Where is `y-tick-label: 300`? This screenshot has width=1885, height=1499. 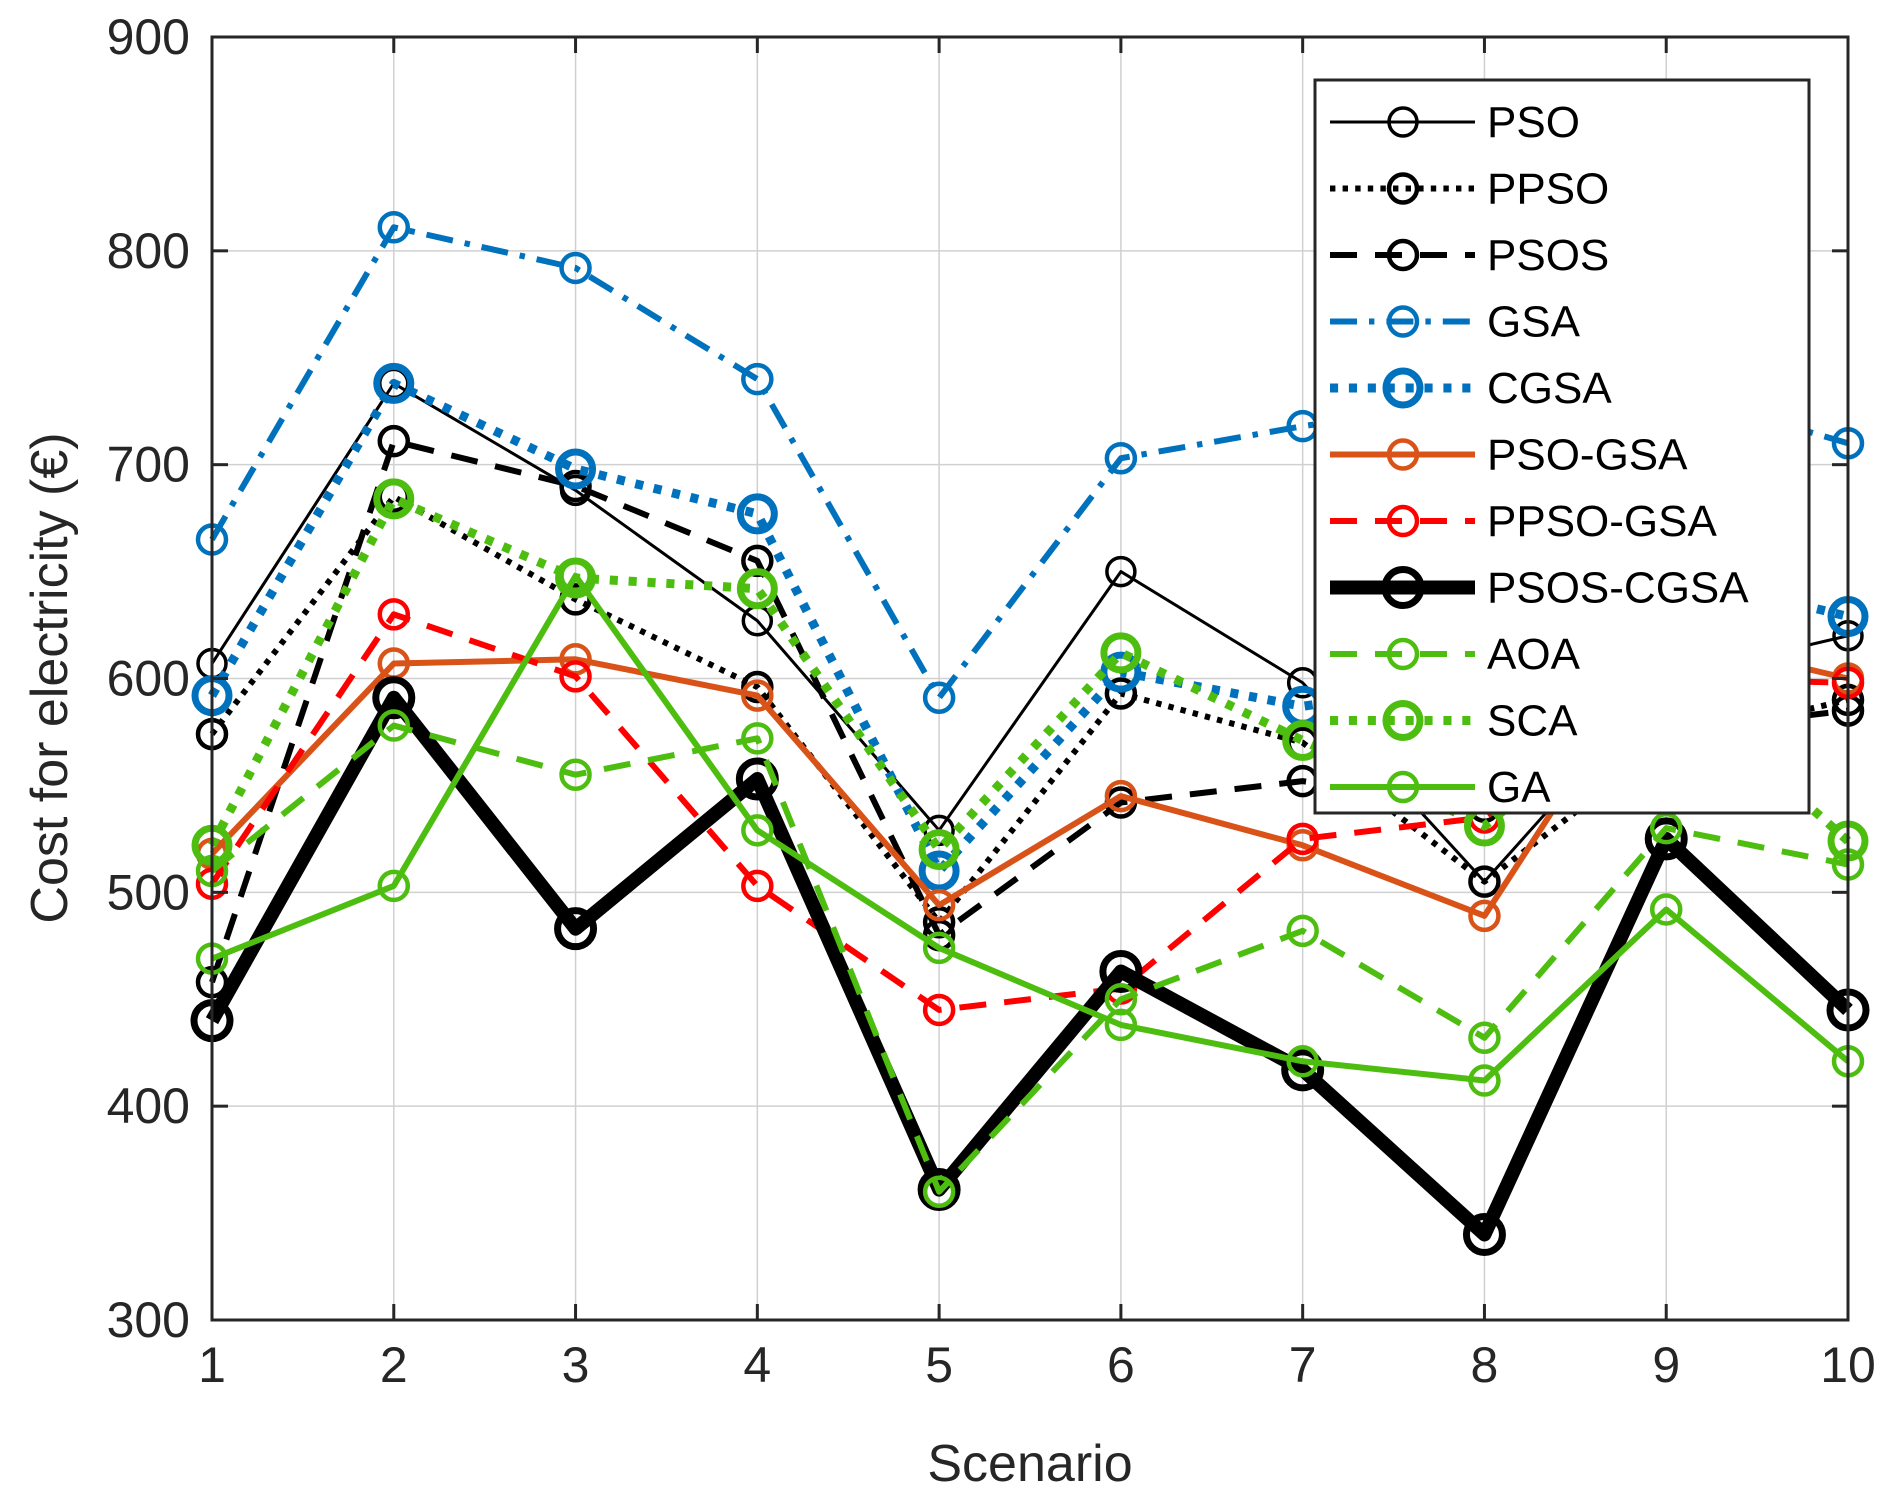
y-tick-label: 300 is located at coordinates (148, 1320).